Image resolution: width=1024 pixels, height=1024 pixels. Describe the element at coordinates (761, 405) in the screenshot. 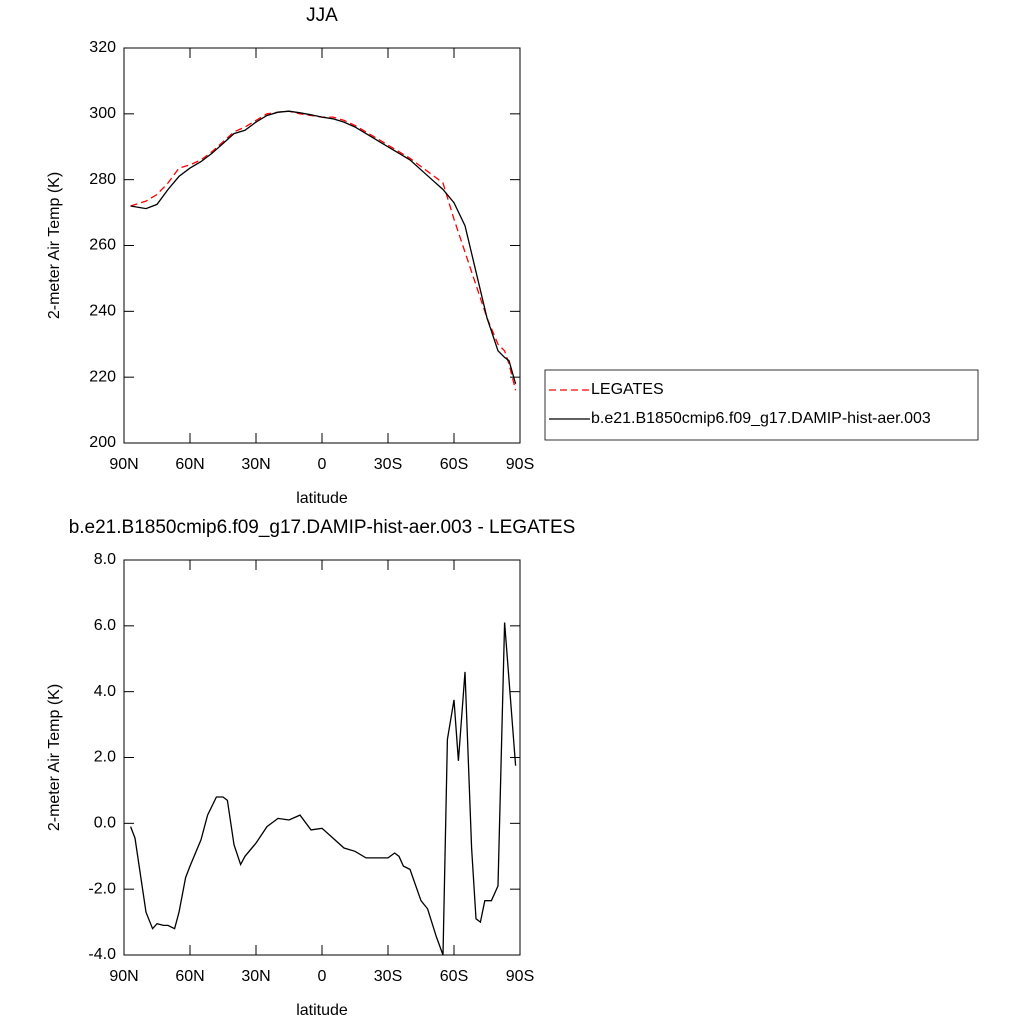

I see `legend-box` at that location.